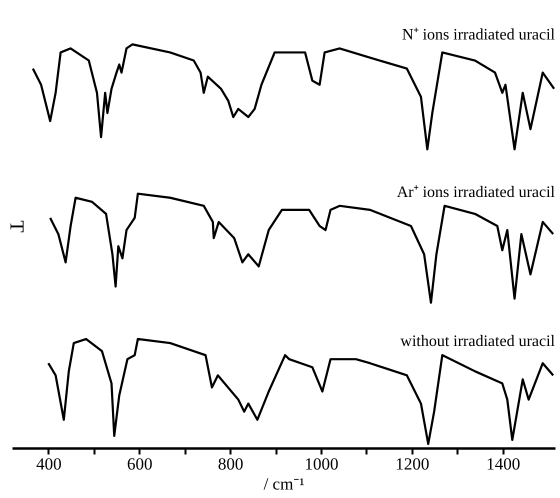  Describe the element at coordinates (412, 464) in the screenshot. I see `x-tick-label: 1200` at that location.